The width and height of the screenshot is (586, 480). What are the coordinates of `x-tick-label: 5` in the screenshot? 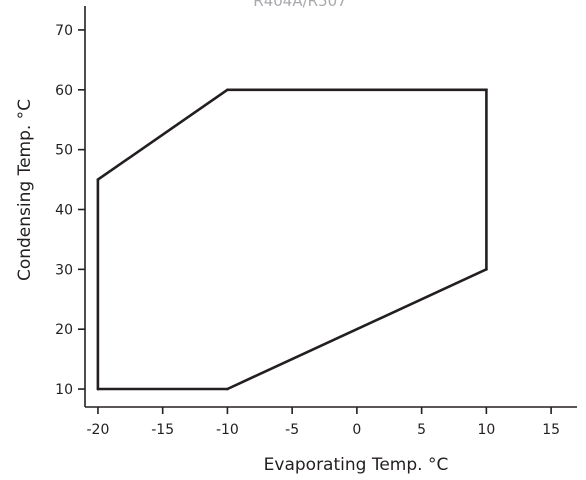 It's located at (421, 430).